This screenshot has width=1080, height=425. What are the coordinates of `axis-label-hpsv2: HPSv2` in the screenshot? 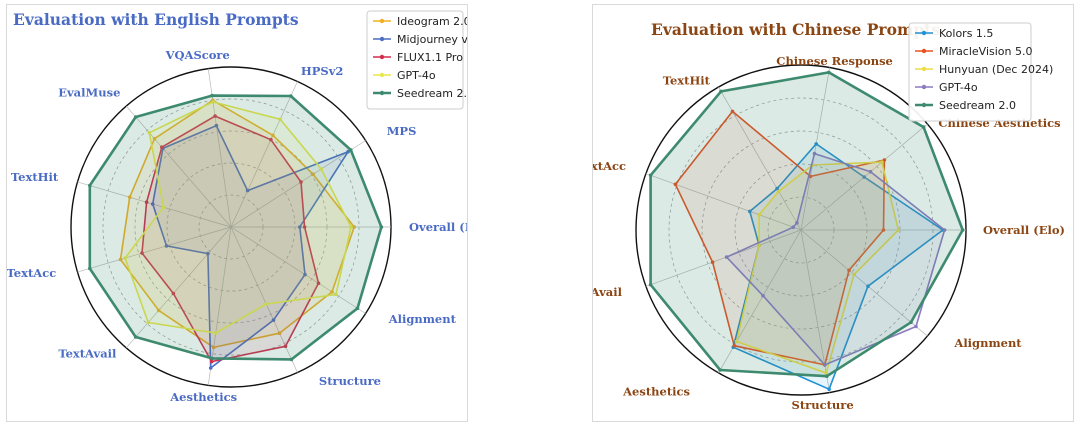 It's located at (322, 71).